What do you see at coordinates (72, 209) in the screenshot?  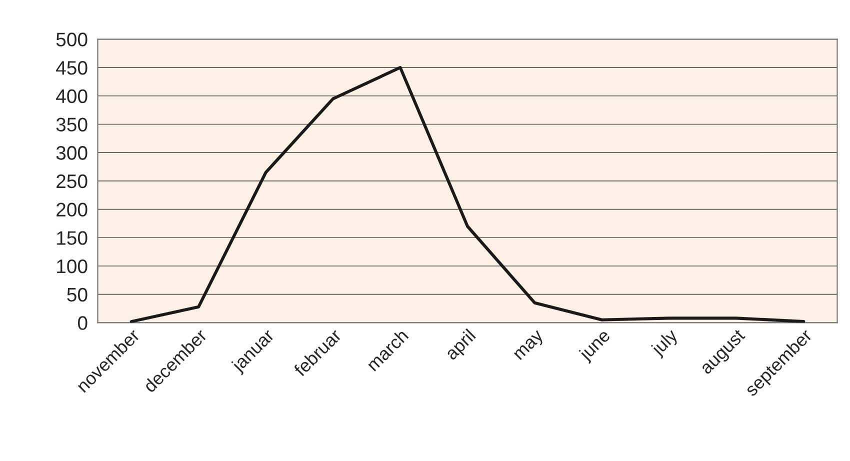 I see `y-tick-label: 200` at bounding box center [72, 209].